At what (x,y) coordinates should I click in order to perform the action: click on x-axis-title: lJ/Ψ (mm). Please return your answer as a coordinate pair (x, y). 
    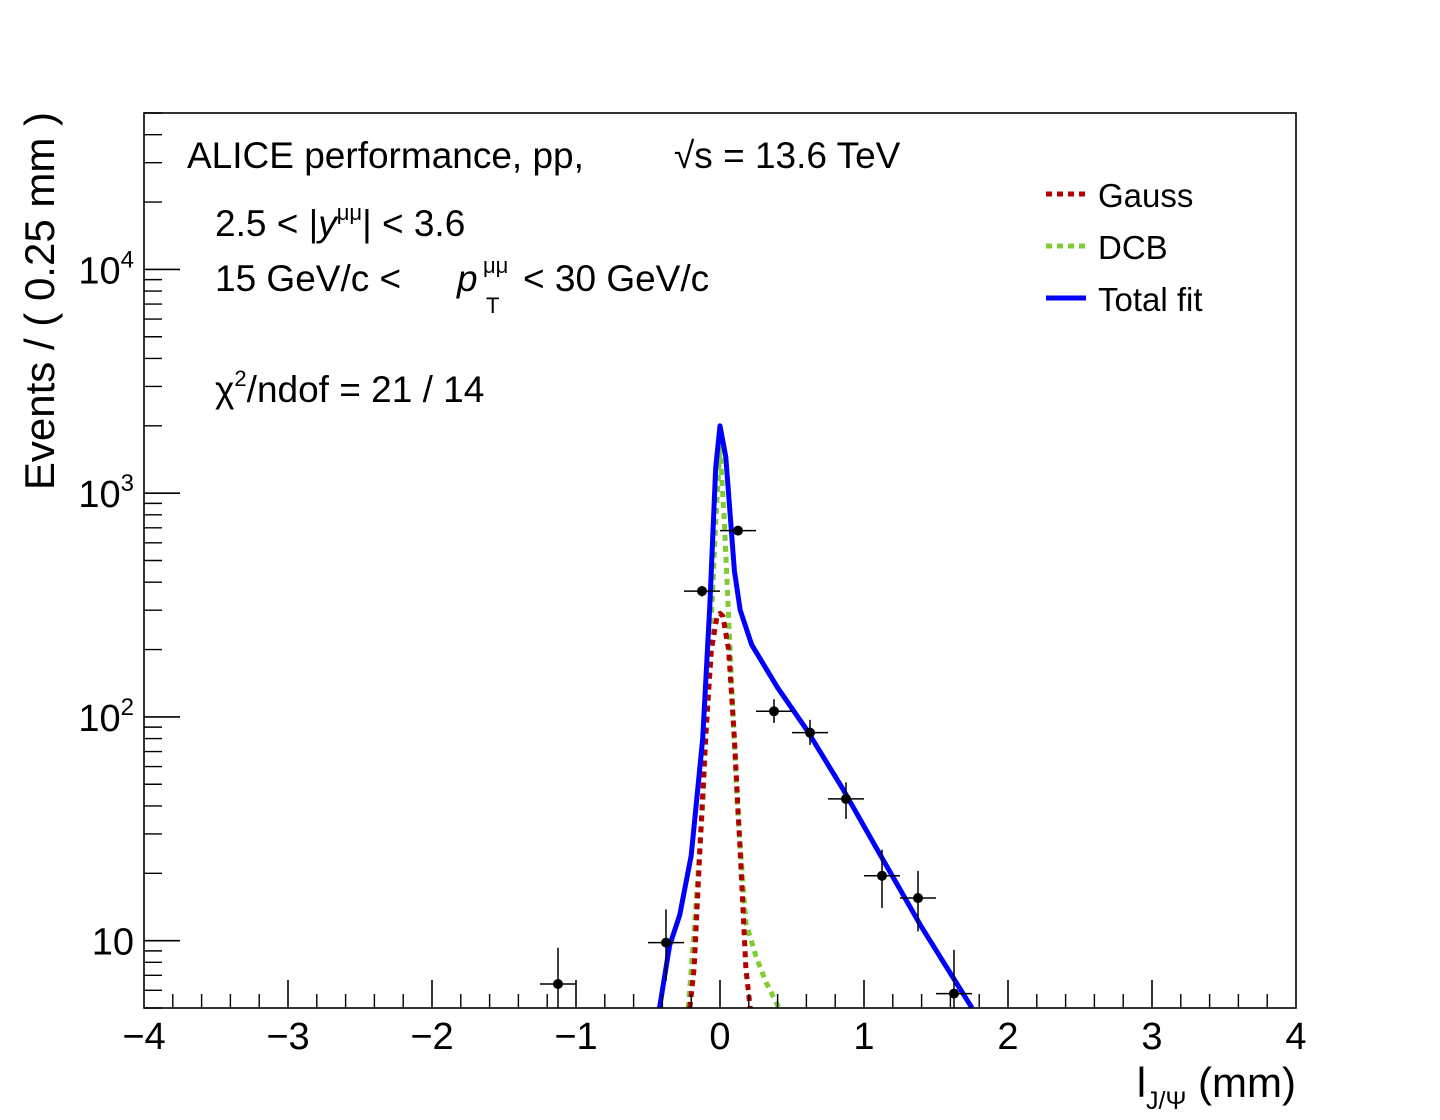
    Looking at the image, I should click on (1216, 1087).